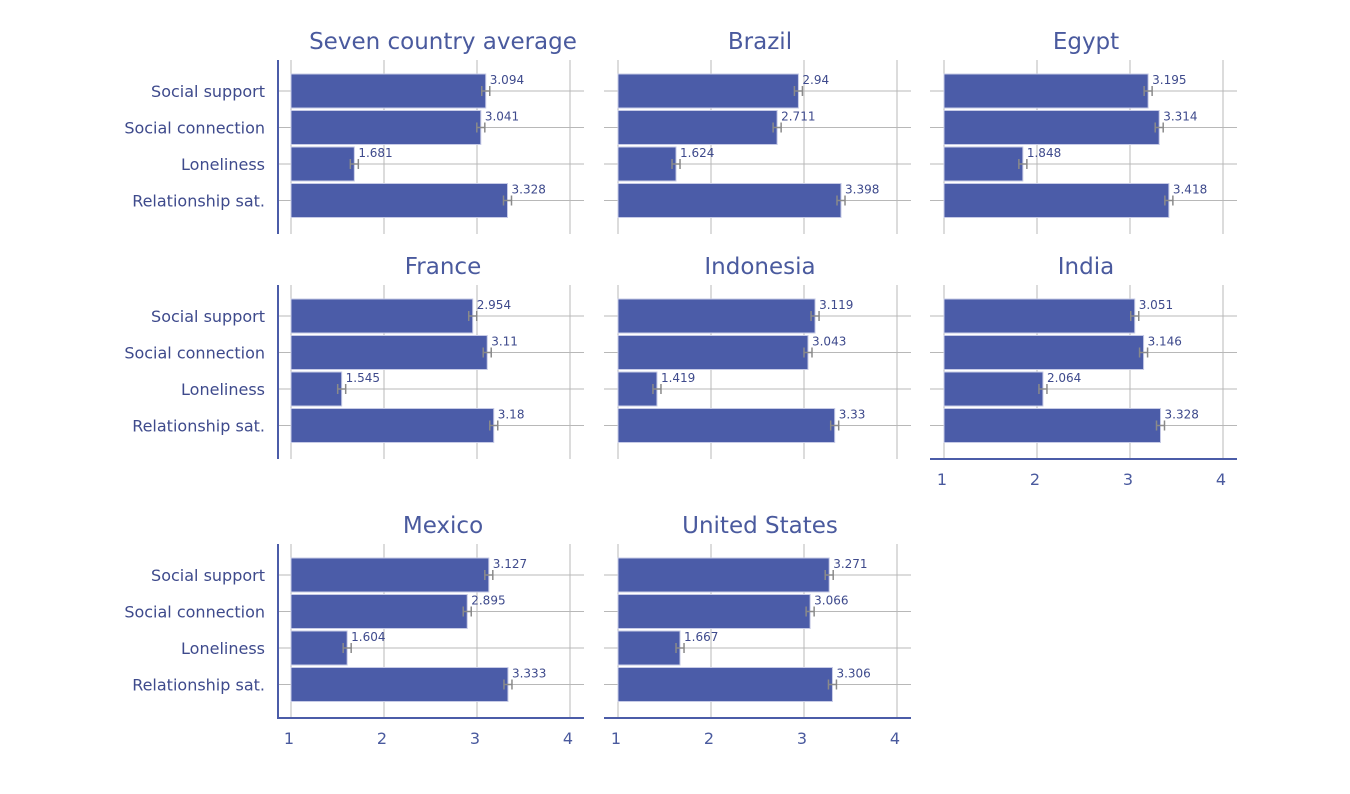 This screenshot has height=794, width=1350. What do you see at coordinates (1064, 378) in the screenshot?
I see `data-label: 2.064` at bounding box center [1064, 378].